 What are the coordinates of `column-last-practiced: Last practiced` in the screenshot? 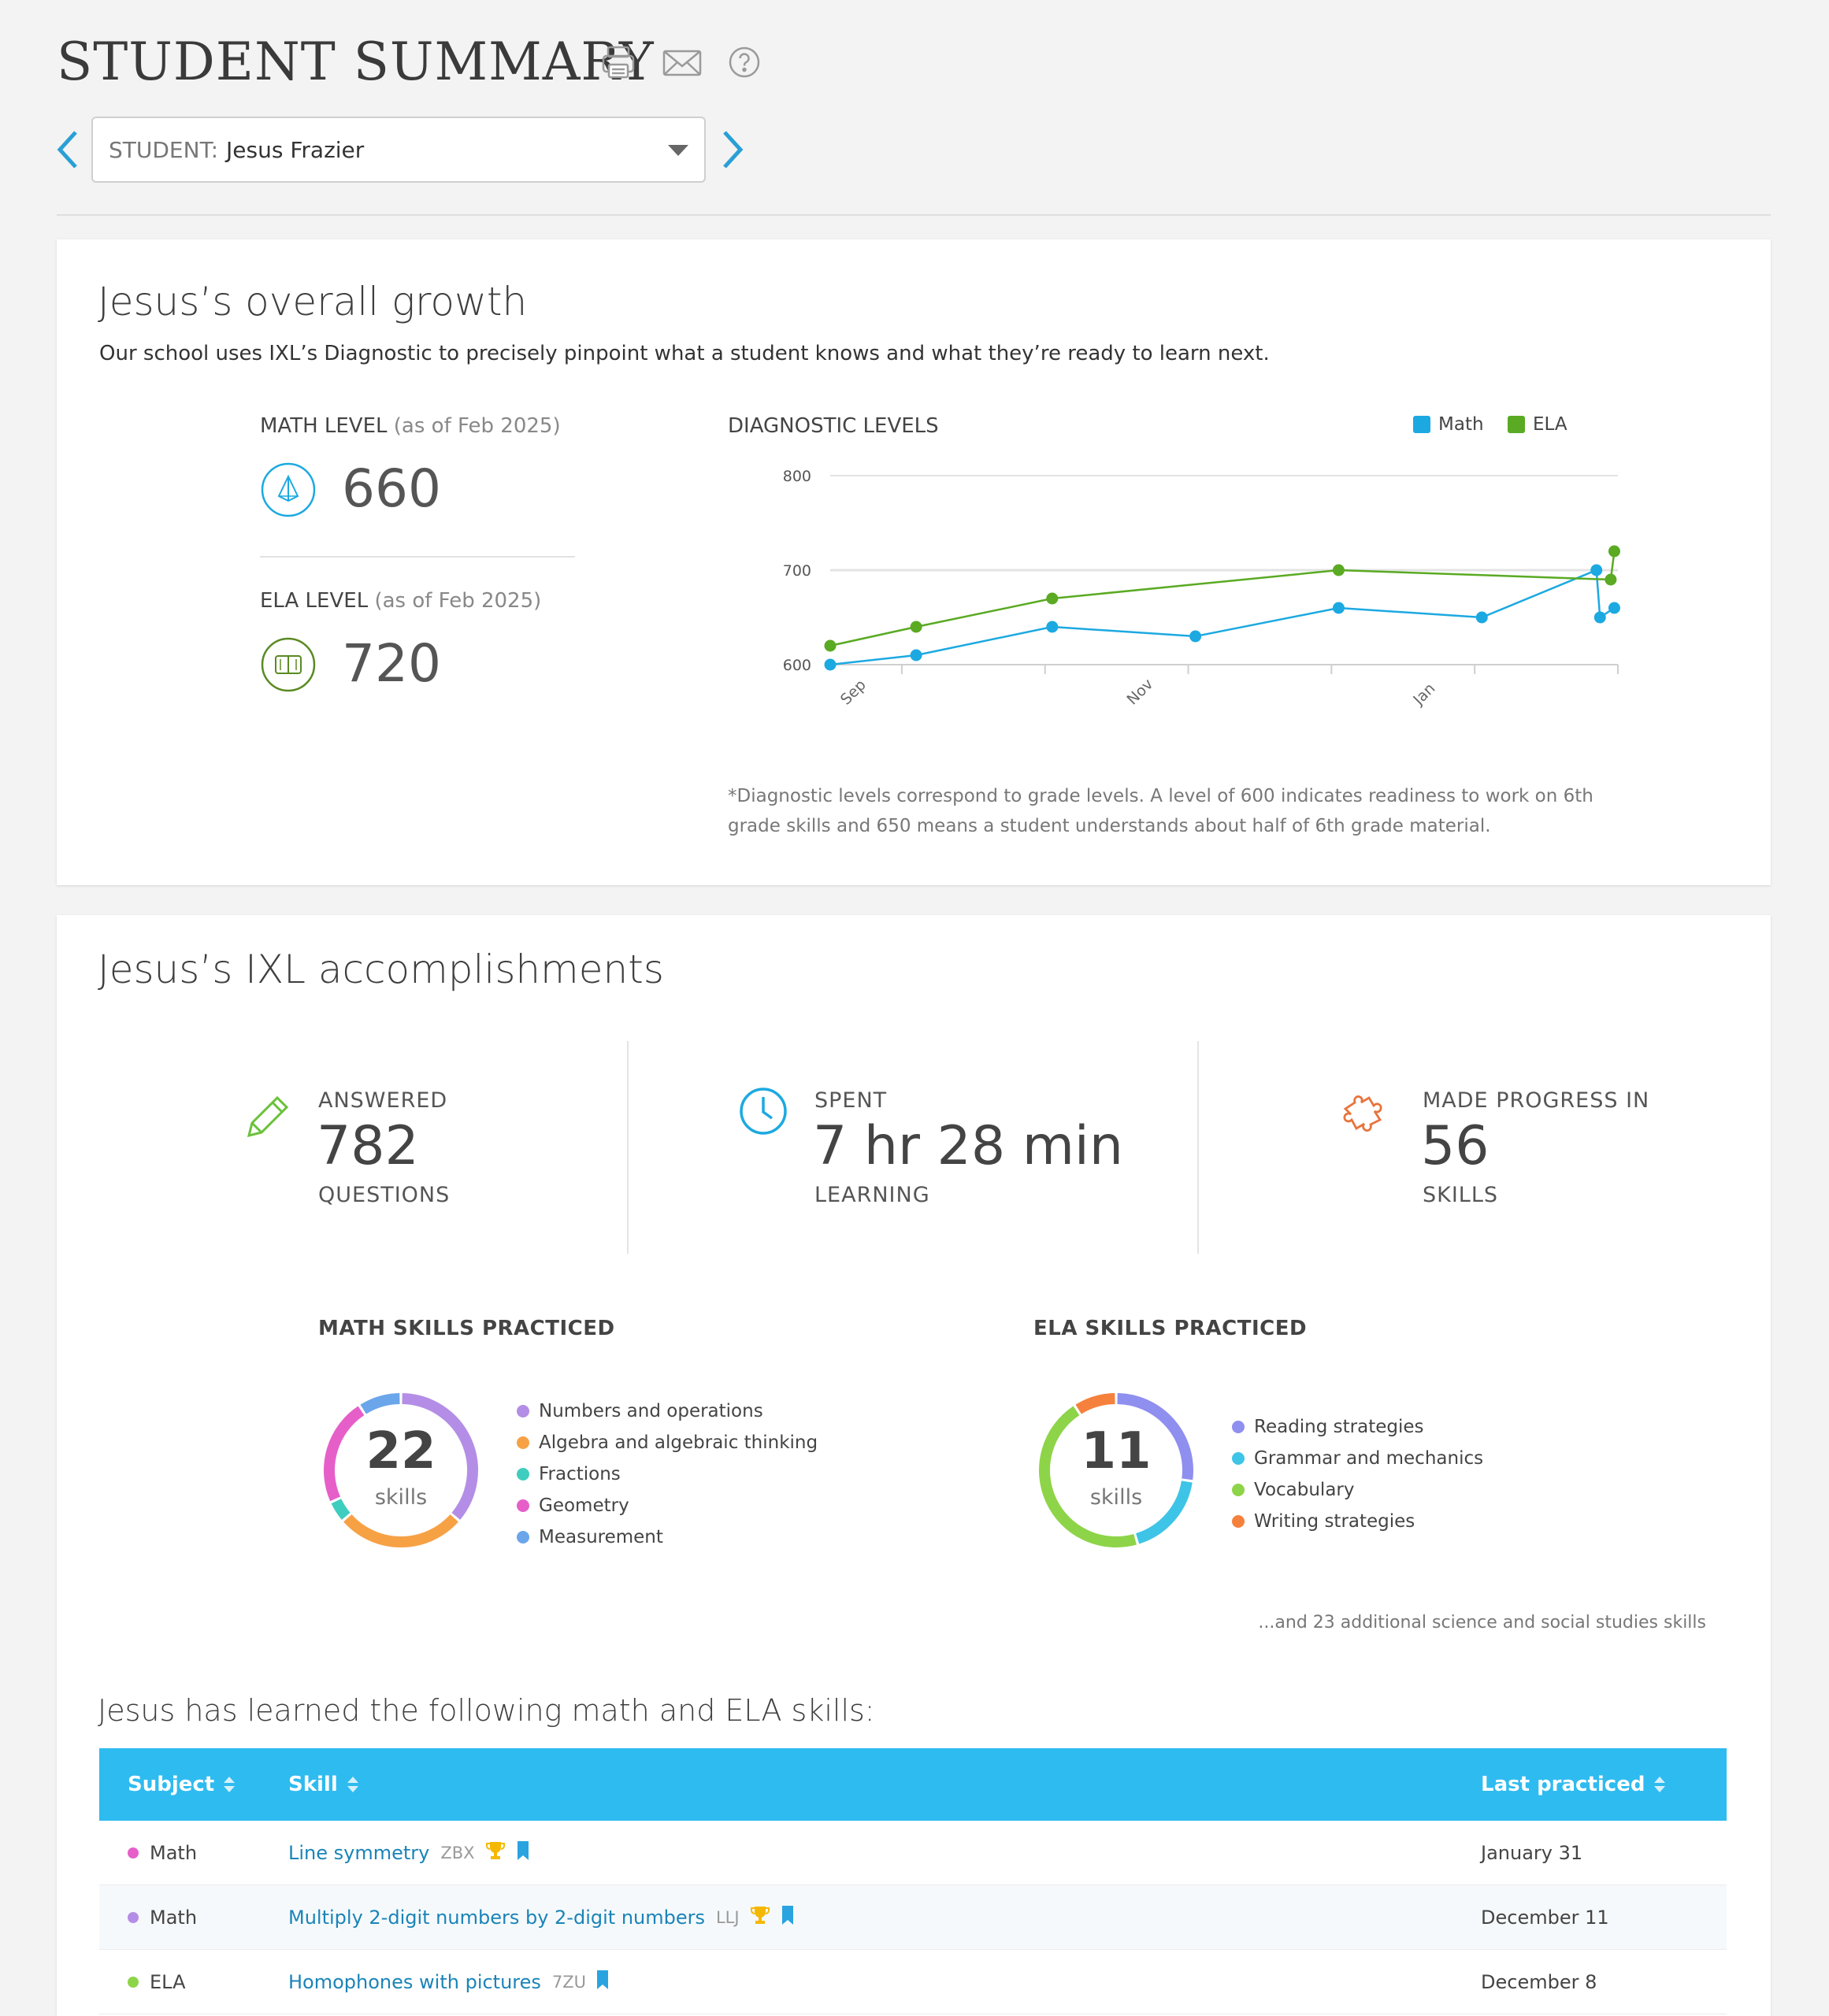 It's located at (1563, 1784).